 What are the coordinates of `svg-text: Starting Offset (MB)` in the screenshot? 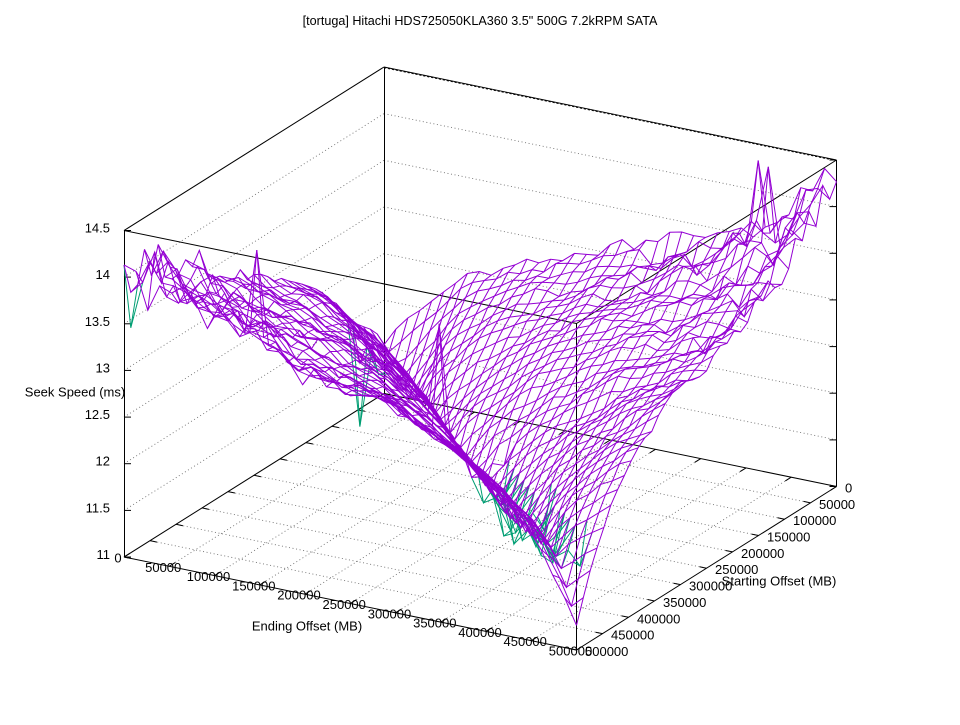 It's located at (779, 581).